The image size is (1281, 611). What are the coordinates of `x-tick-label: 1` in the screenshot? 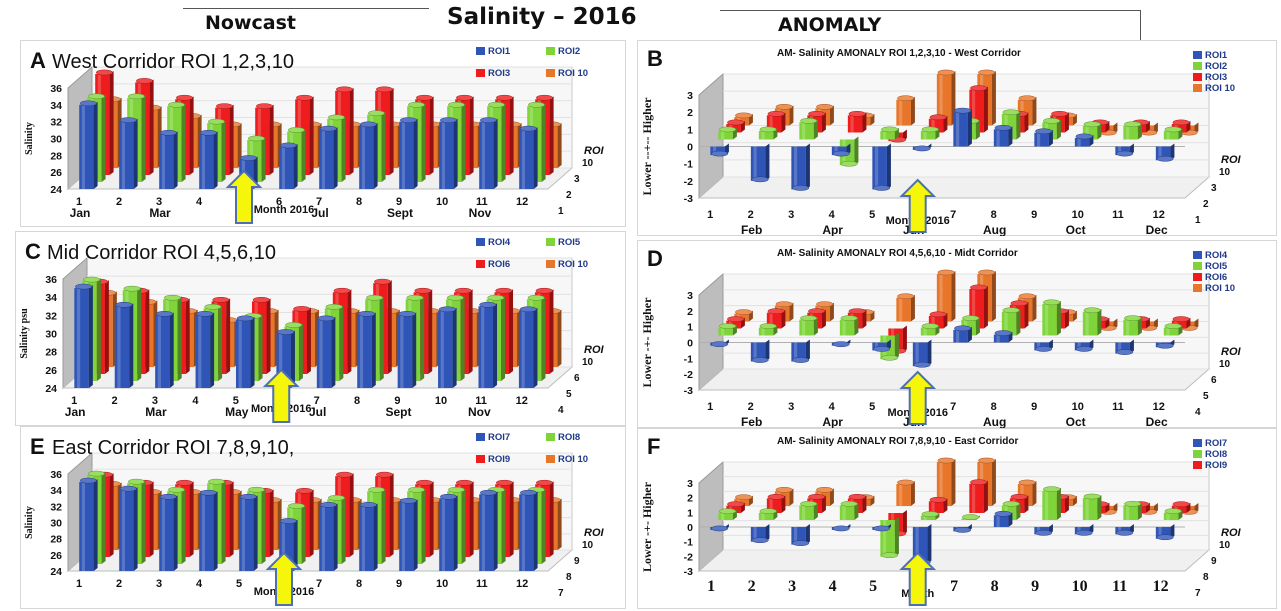 It's located at (711, 586).